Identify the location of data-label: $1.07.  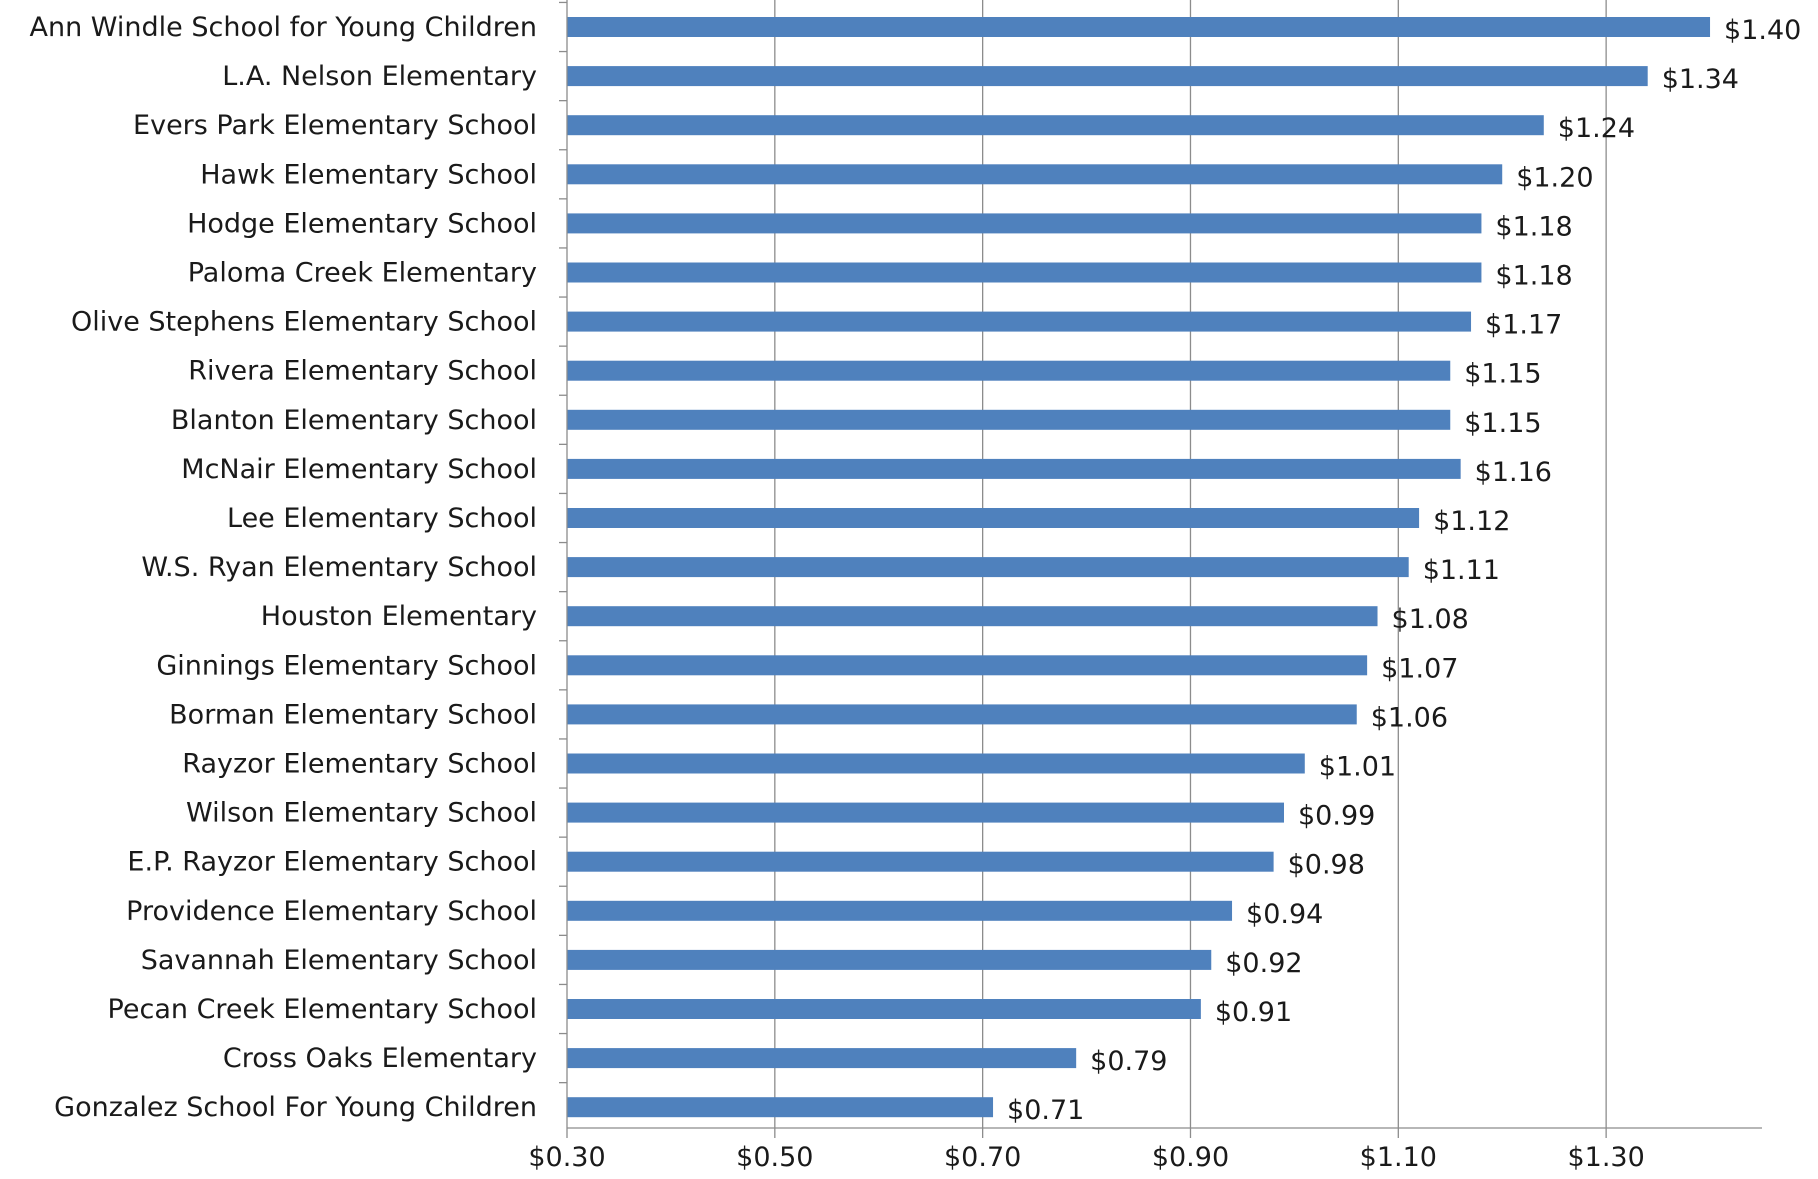
(1419, 668).